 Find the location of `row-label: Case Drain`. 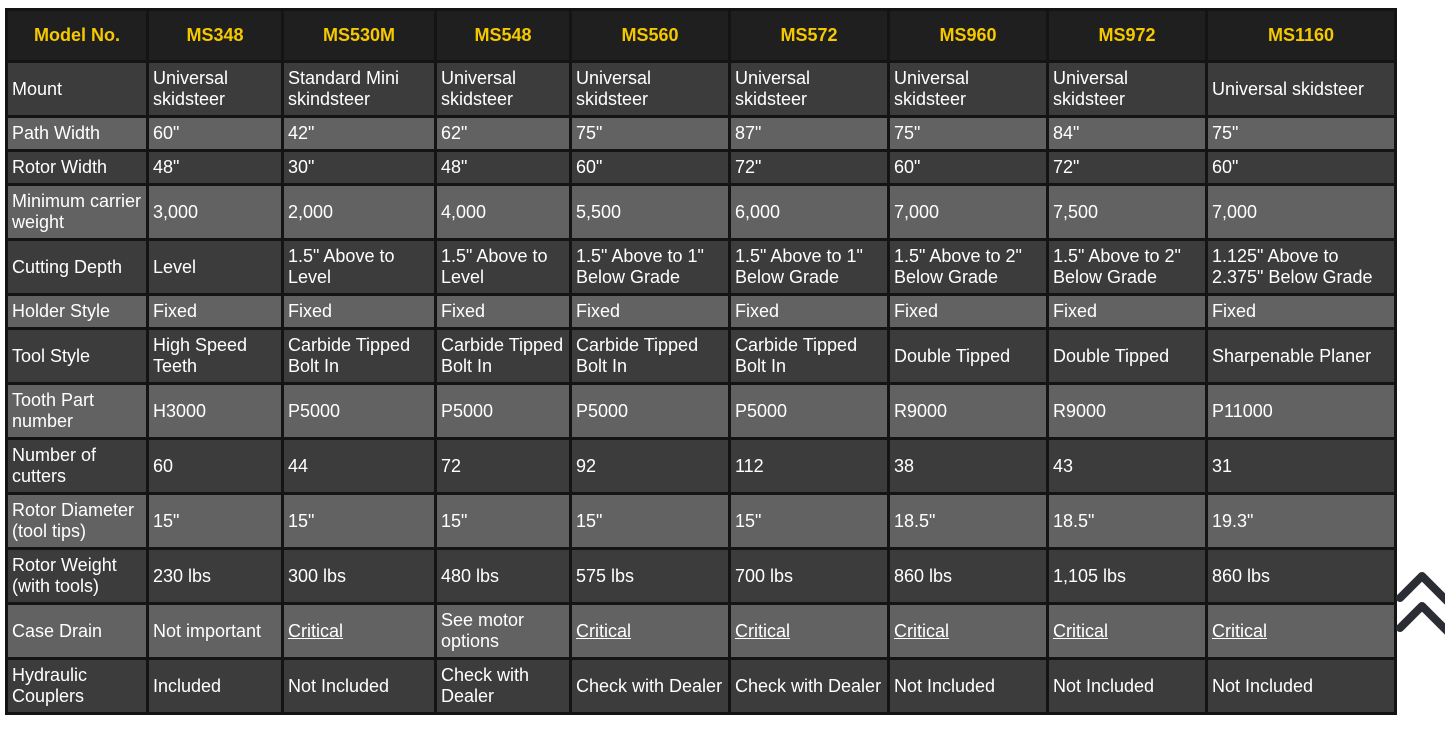

row-label: Case Drain is located at coordinates (77, 631).